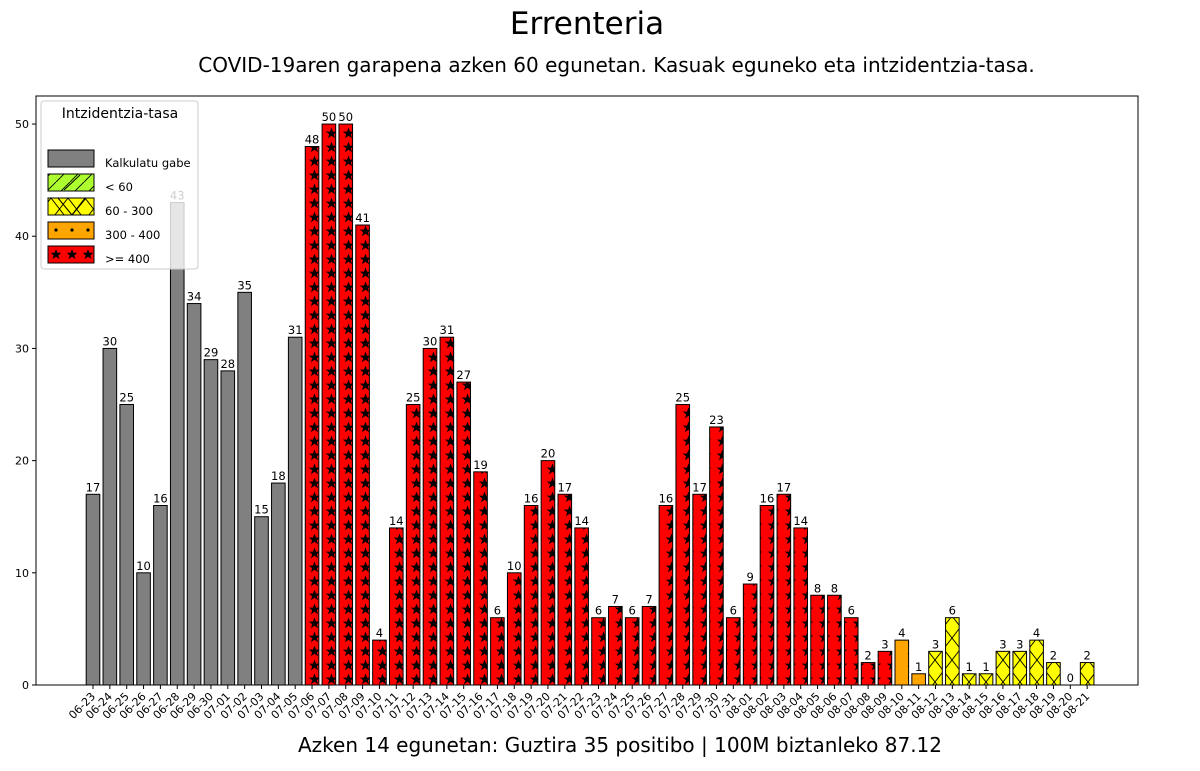 The height and width of the screenshot is (771, 1200). Describe the element at coordinates (127, 259) in the screenshot. I see `legend-label-r: >= 400` at that location.